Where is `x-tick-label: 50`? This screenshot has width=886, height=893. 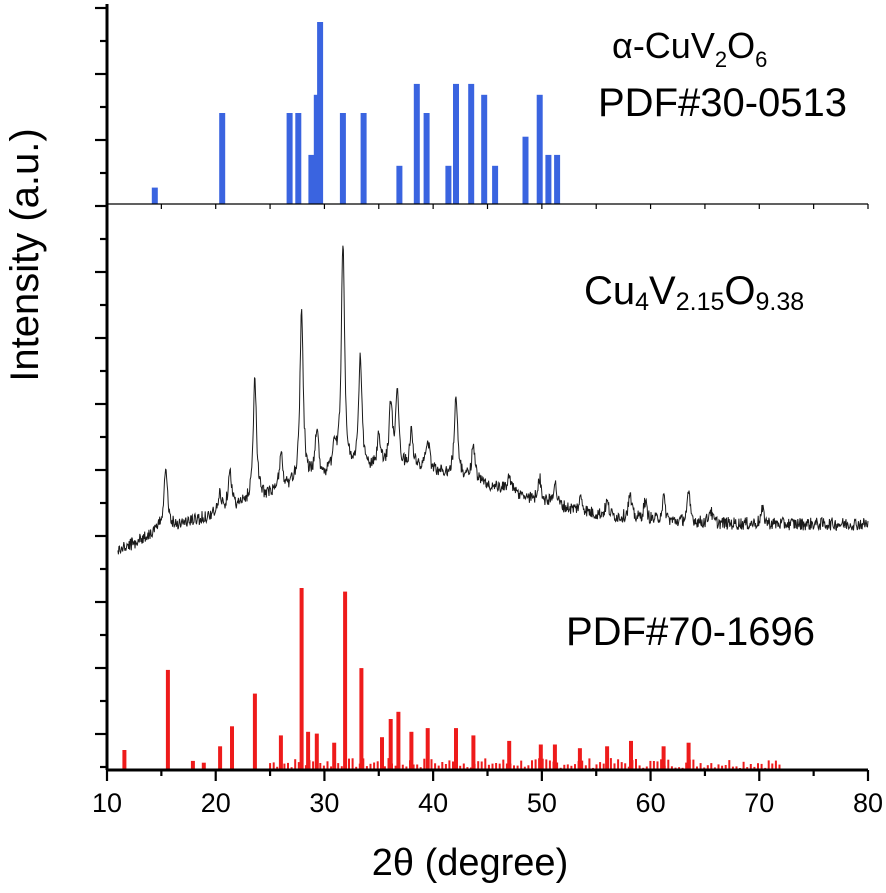
x-tick-label: 50 is located at coordinates (542, 803).